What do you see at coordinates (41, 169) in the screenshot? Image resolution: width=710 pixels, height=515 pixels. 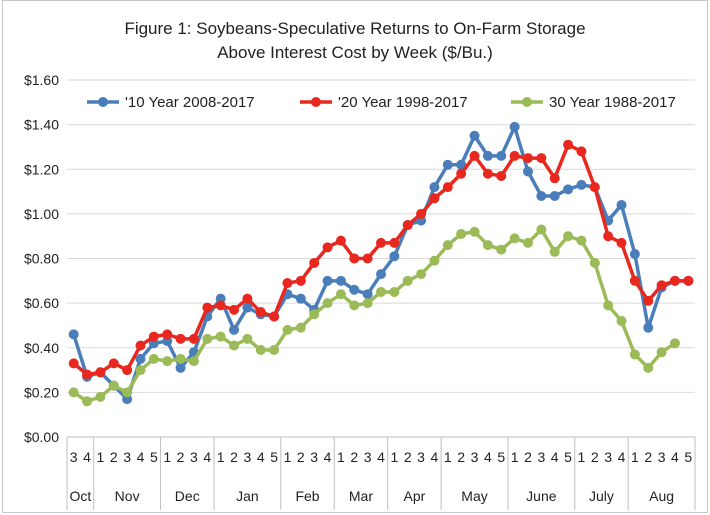 I see `y-tick-label: $1.20` at bounding box center [41, 169].